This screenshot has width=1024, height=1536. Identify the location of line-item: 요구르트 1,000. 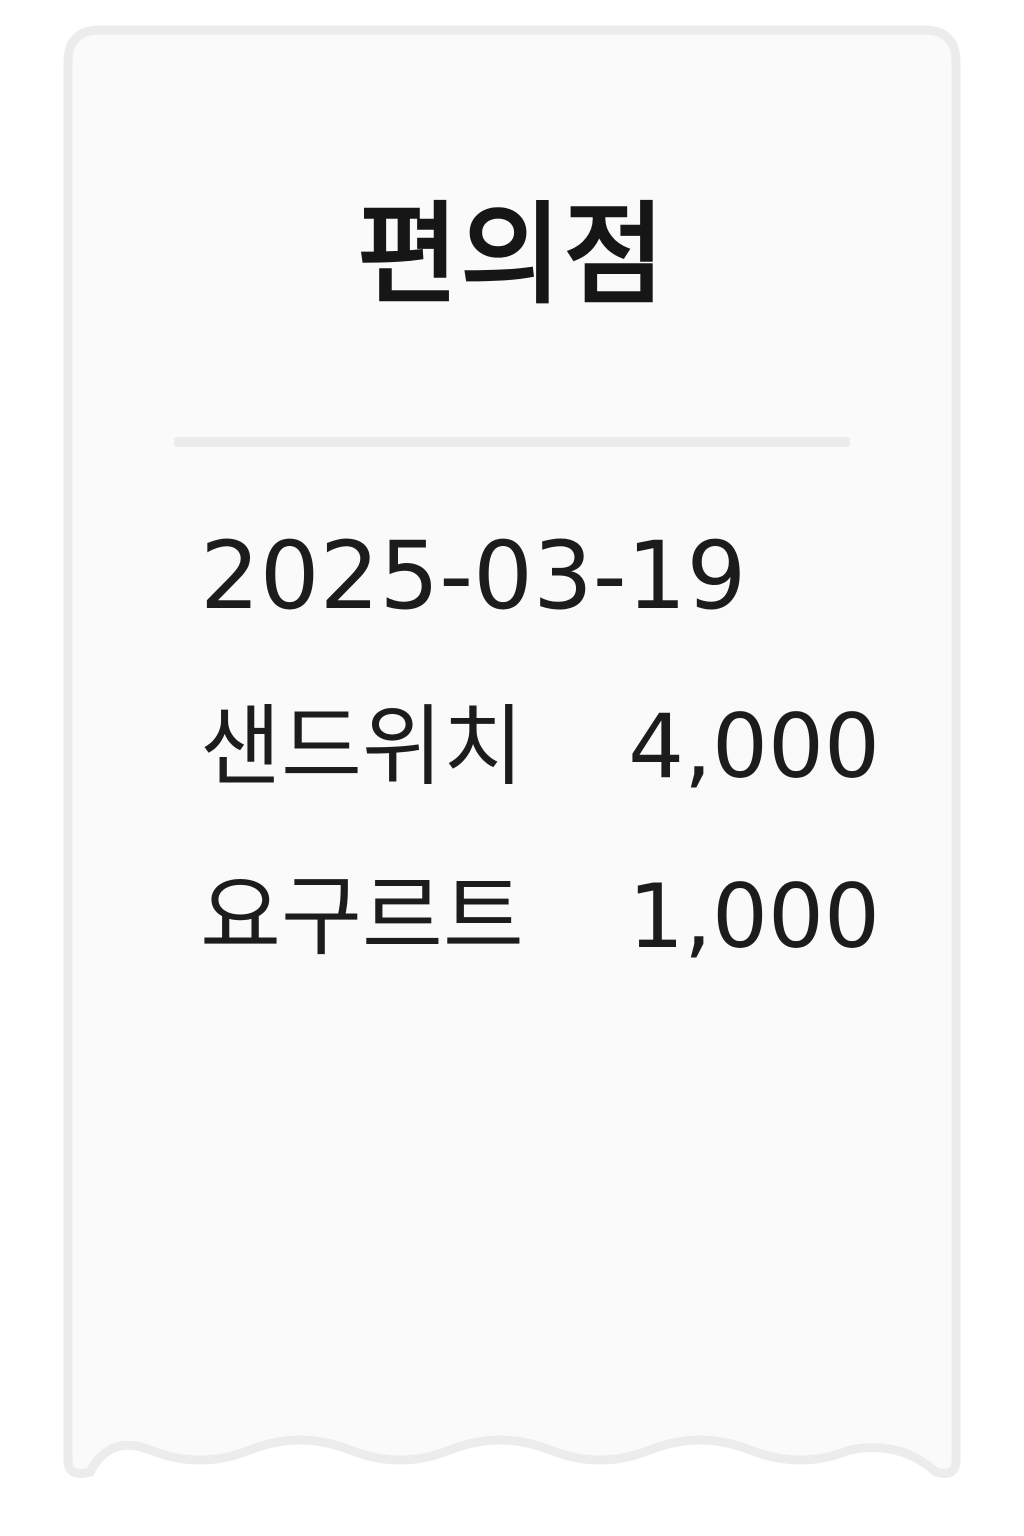
(540, 917).